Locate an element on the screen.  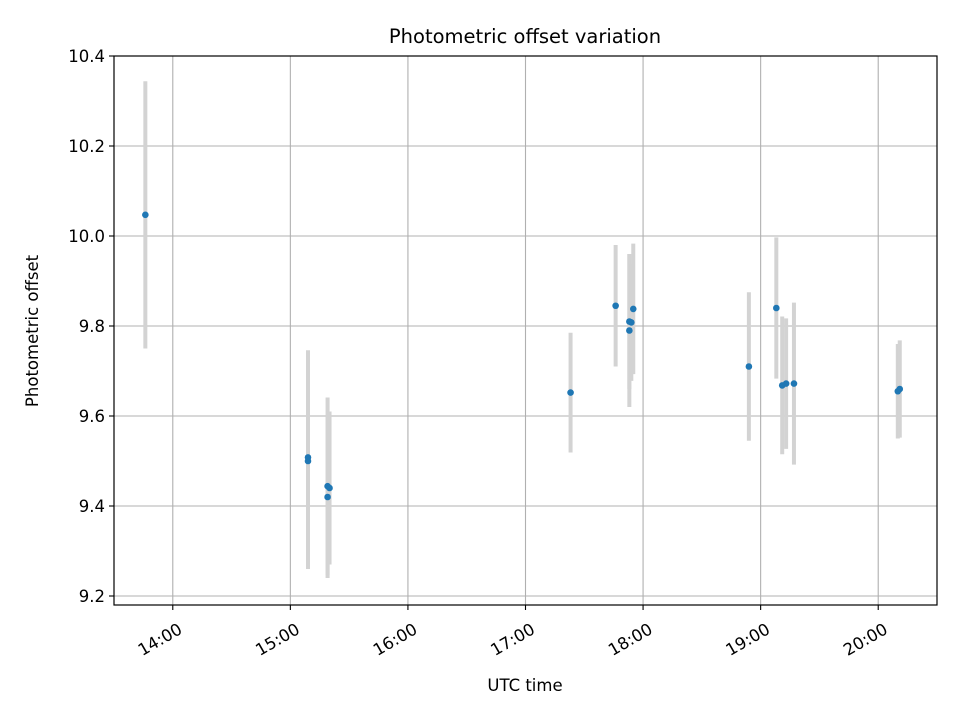
x-tick-label: 14:00 is located at coordinates (160, 639).